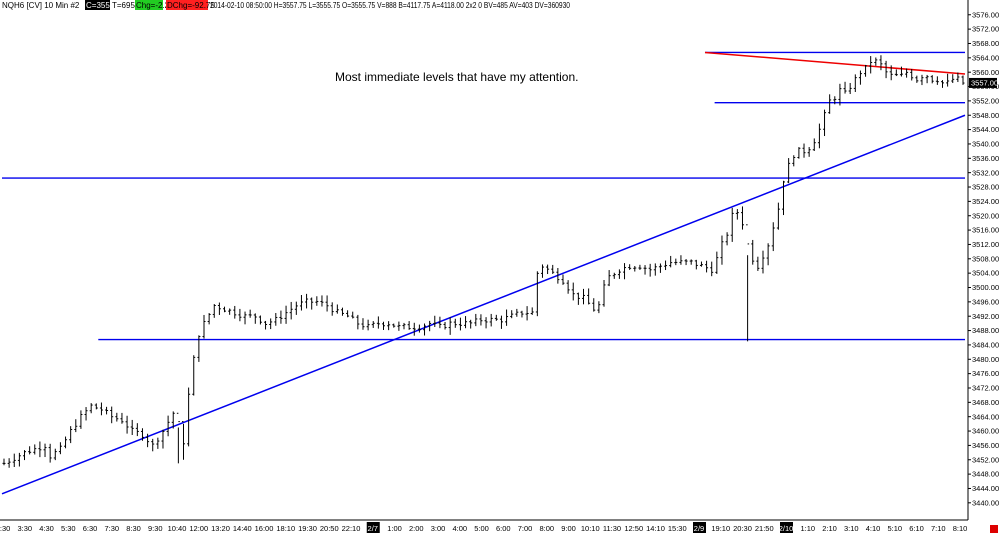  What do you see at coordinates (985, 244) in the screenshot?
I see `y-tick-label: 3512.00` at bounding box center [985, 244].